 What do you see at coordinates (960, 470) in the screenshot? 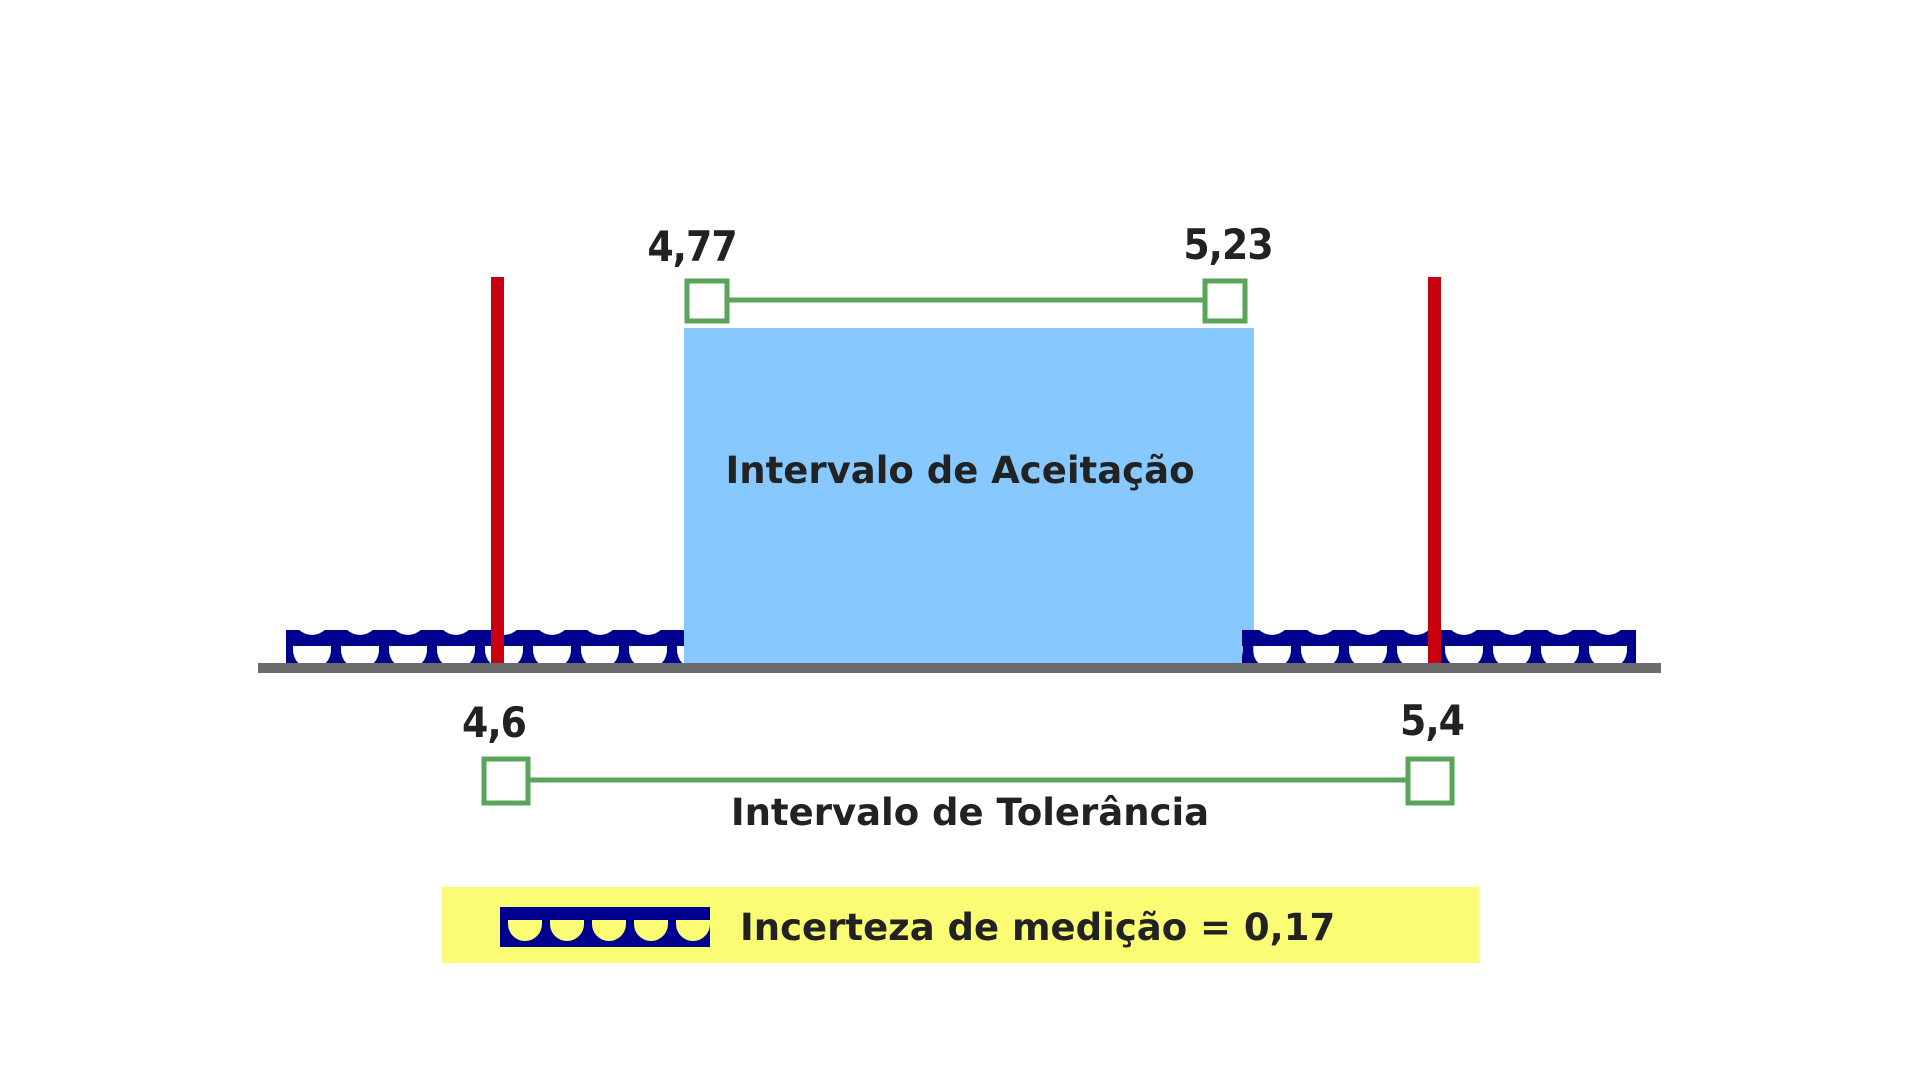
I see `acceptance-label: Intervalo de Aceitação` at bounding box center [960, 470].